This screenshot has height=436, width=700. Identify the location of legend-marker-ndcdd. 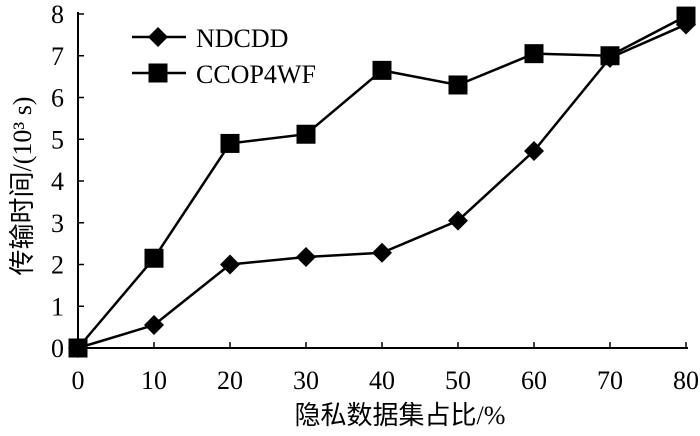
(158, 37).